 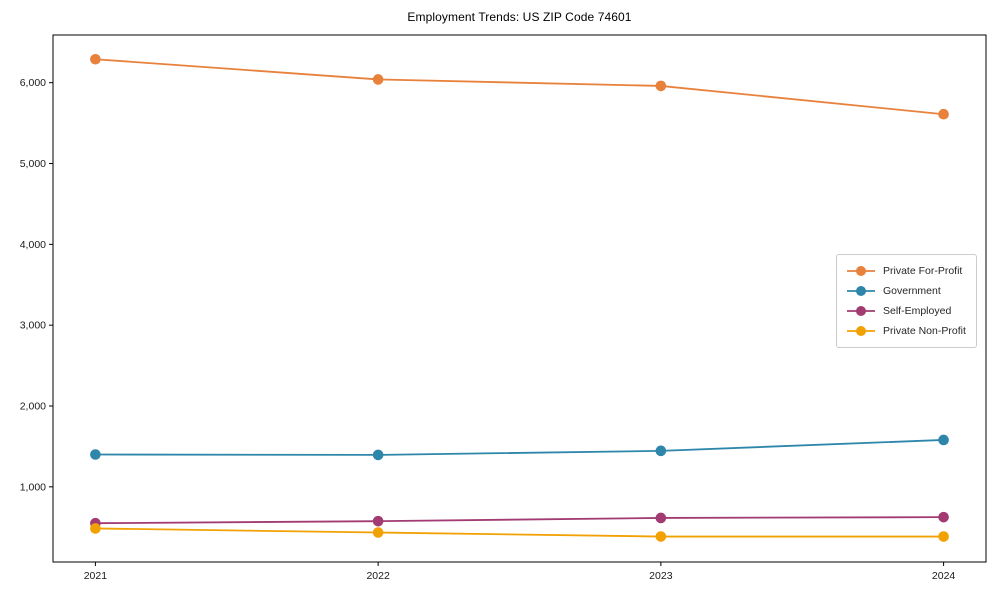 What do you see at coordinates (924, 331) in the screenshot?
I see `legend-label: Private Non-Profit` at bounding box center [924, 331].